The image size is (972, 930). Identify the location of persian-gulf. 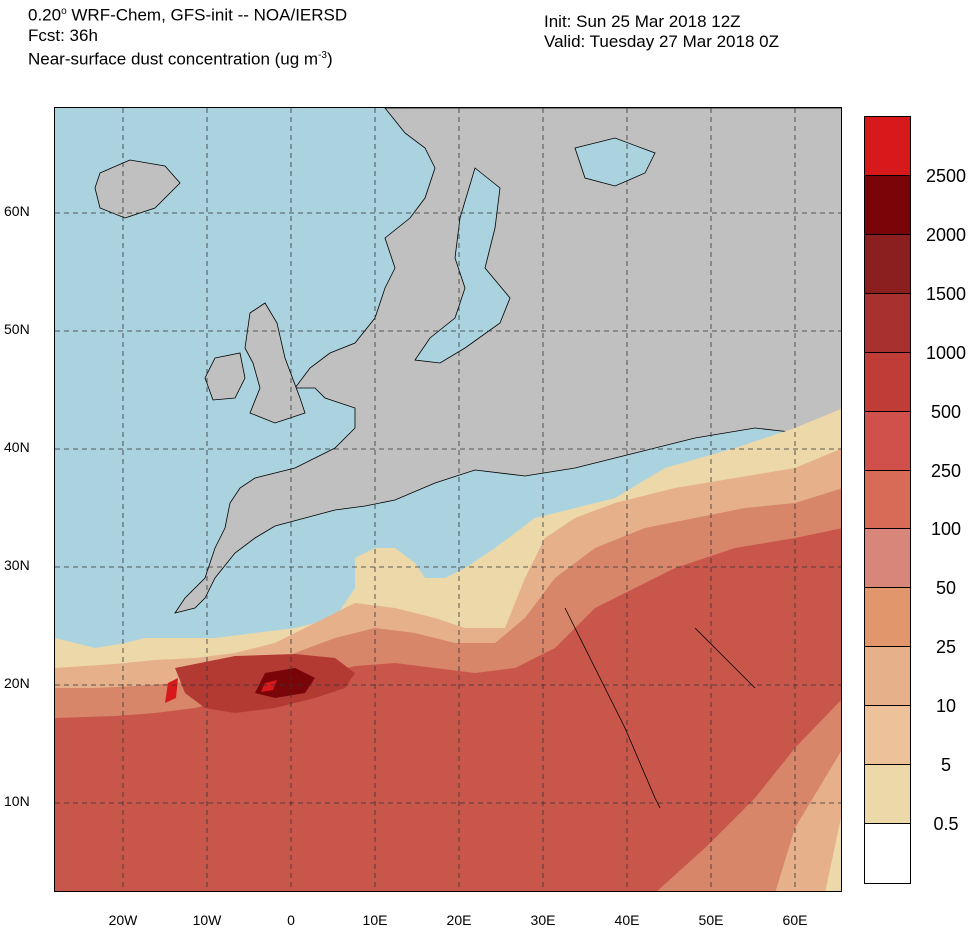
(725, 658).